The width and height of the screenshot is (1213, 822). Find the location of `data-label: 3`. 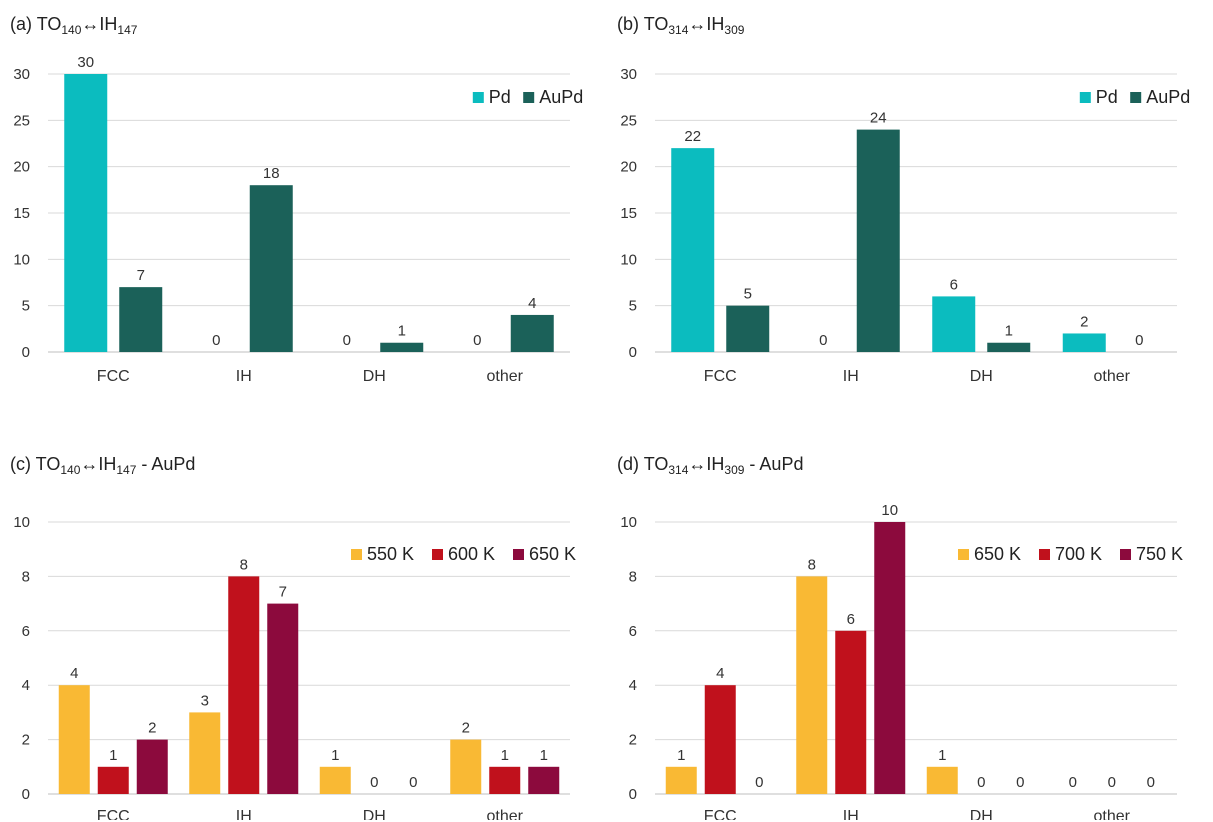

data-label: 3 is located at coordinates (205, 700).